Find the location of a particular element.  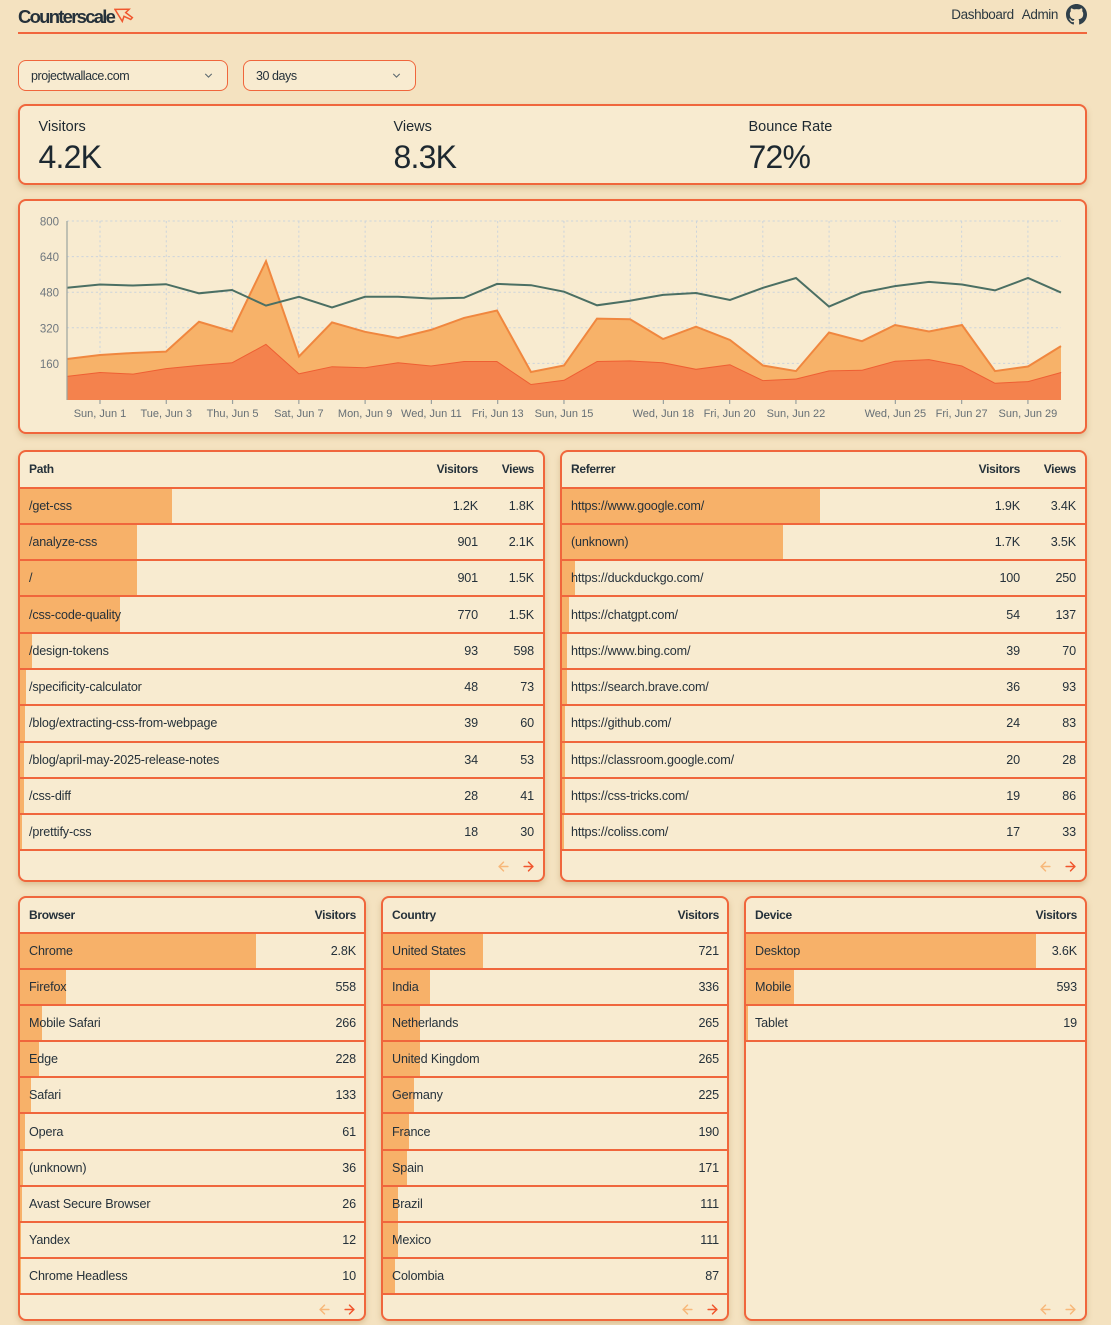

svg-text: Sun, Jun 22 is located at coordinates (796, 414).